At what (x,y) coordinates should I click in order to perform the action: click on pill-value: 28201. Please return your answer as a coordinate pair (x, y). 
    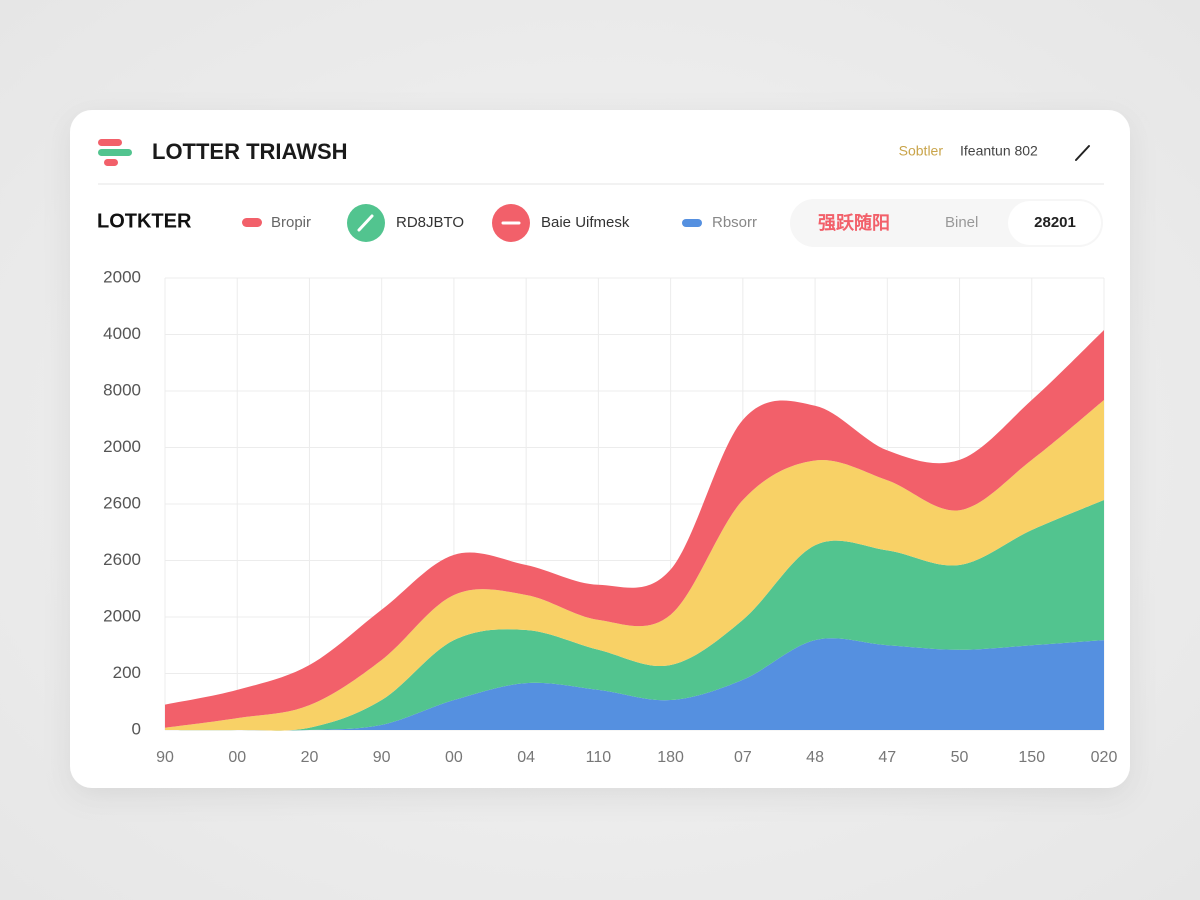
    Looking at the image, I should click on (1055, 222).